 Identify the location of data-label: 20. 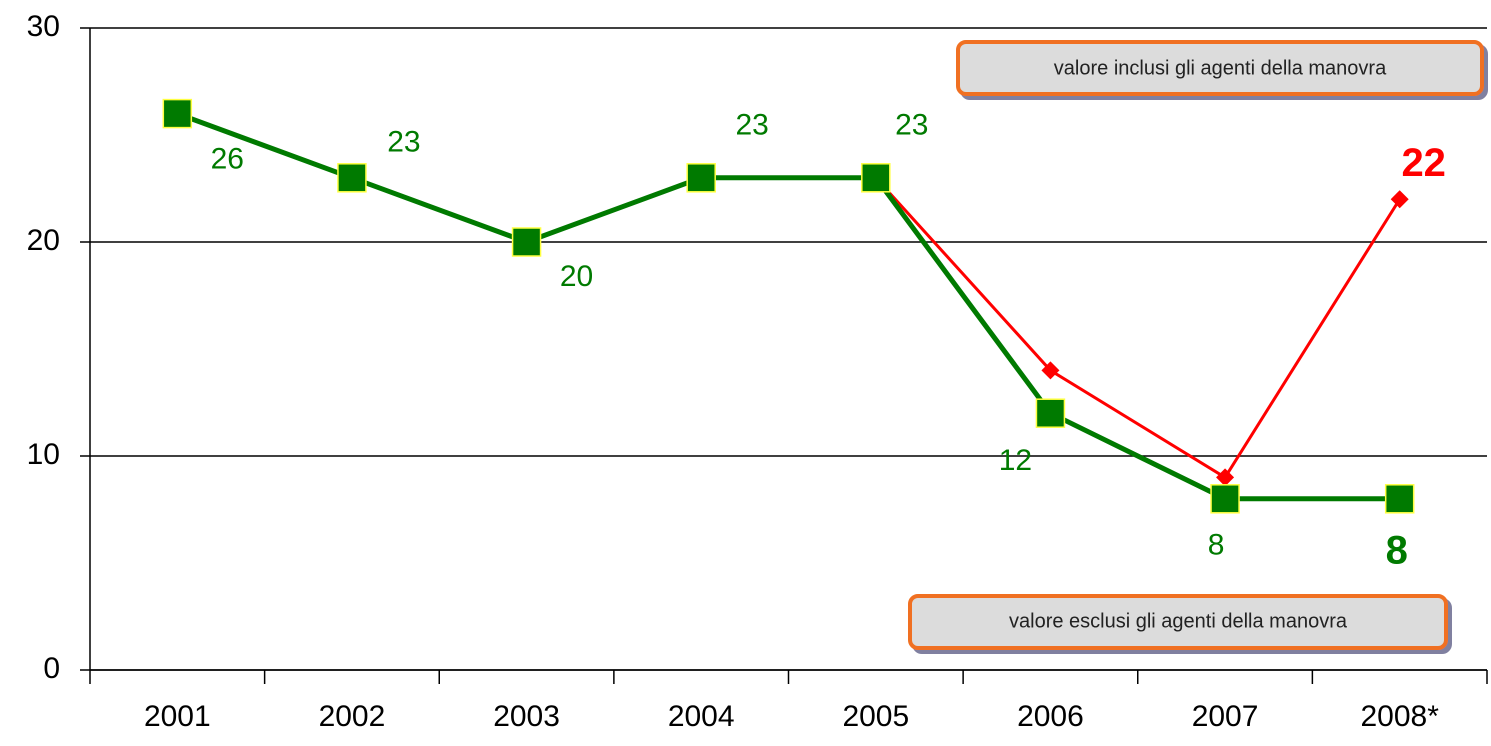
(576, 276).